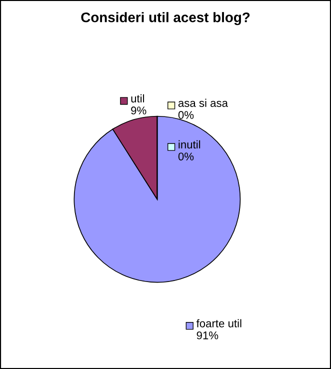  What do you see at coordinates (207, 335) in the screenshot?
I see `data-label: 91%` at bounding box center [207, 335].